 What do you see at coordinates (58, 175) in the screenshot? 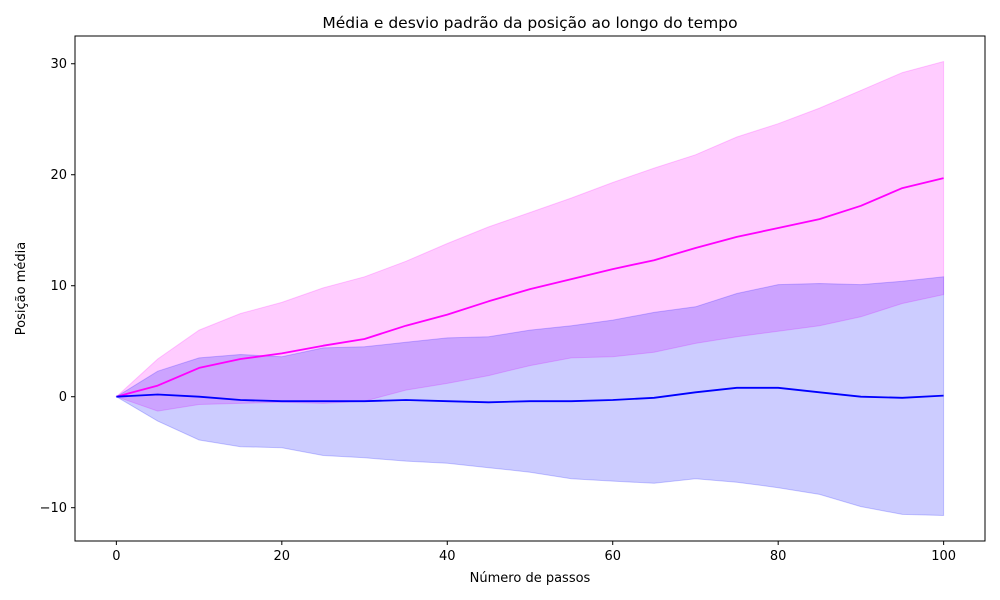
I see `y-tick-label: 20` at bounding box center [58, 175].